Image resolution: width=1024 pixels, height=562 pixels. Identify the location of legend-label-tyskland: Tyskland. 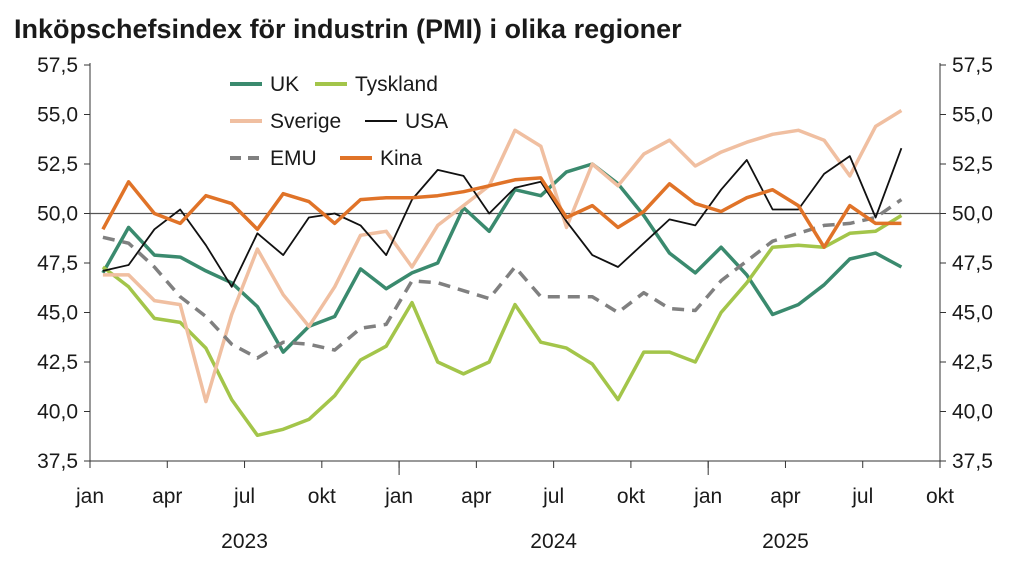
(396, 84).